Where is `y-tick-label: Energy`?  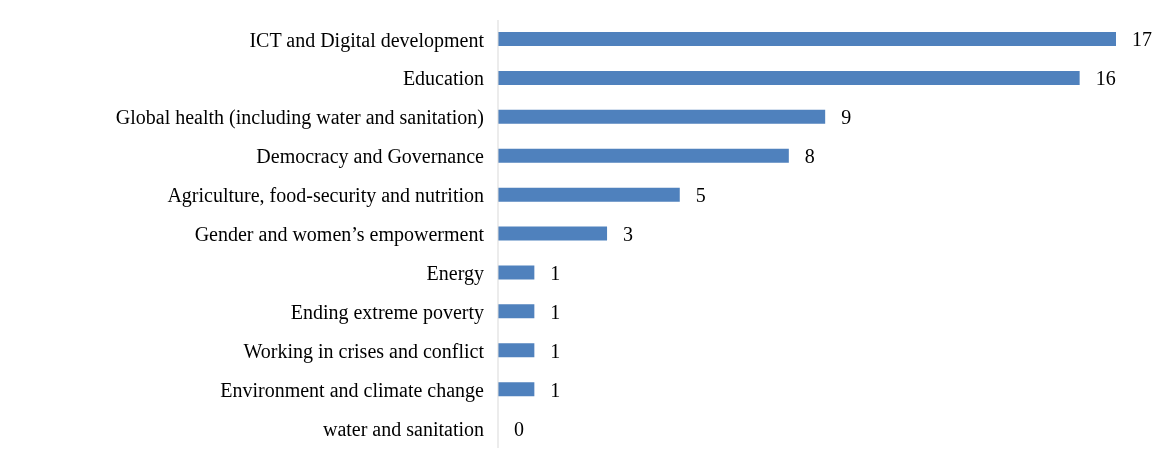
y-tick-label: Energy is located at coordinates (455, 274).